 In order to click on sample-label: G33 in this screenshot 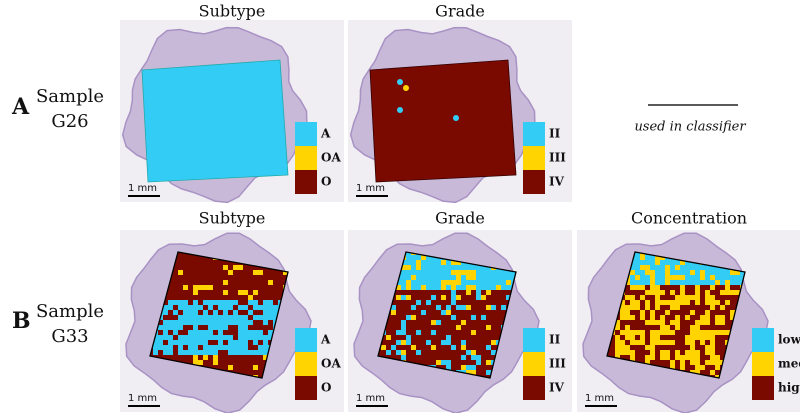, I will do `click(69, 336)`.